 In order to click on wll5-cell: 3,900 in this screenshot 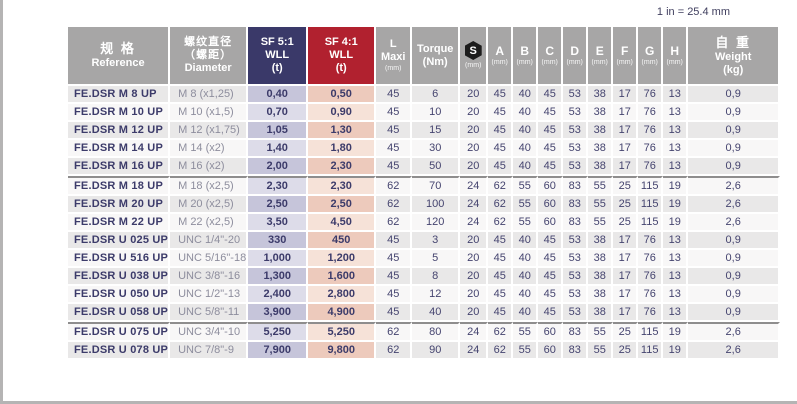, I will do `click(278, 313)`.